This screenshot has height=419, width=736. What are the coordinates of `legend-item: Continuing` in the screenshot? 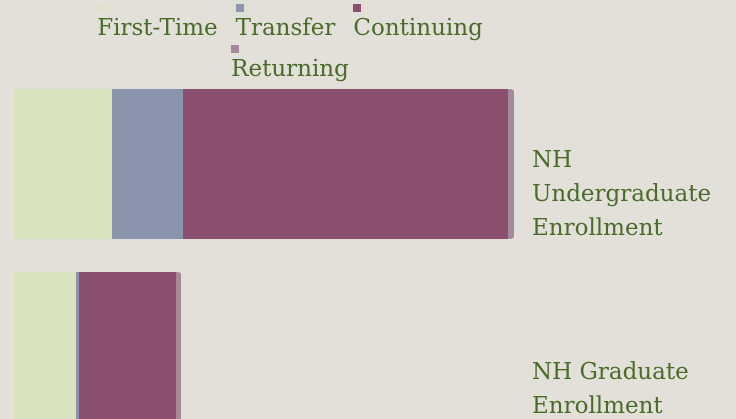 It's located at (418, 24).